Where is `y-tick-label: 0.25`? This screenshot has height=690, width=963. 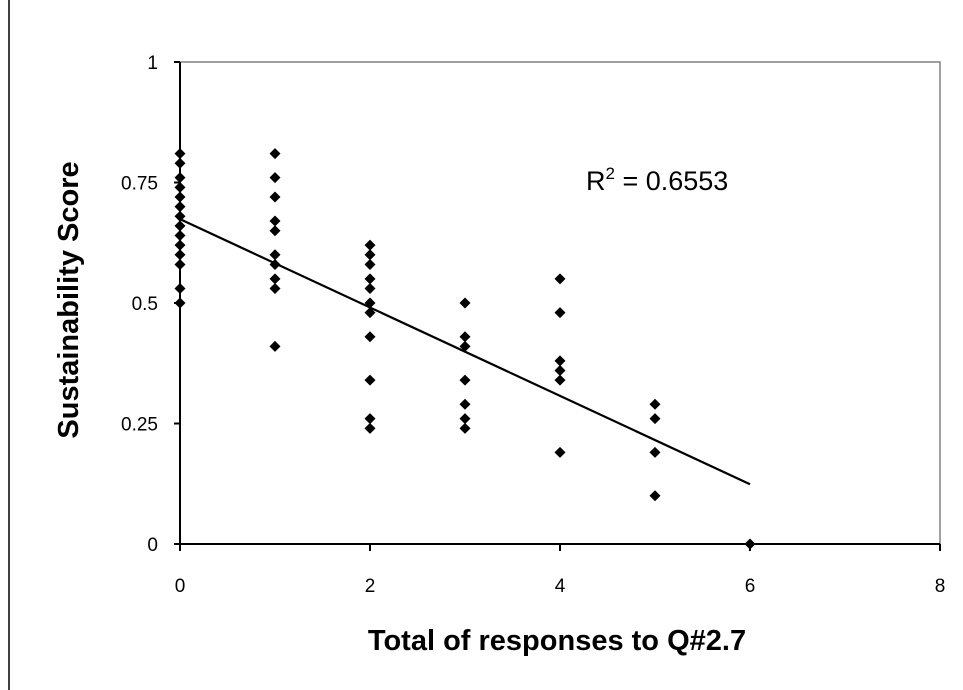 y-tick-label: 0.25 is located at coordinates (139, 425).